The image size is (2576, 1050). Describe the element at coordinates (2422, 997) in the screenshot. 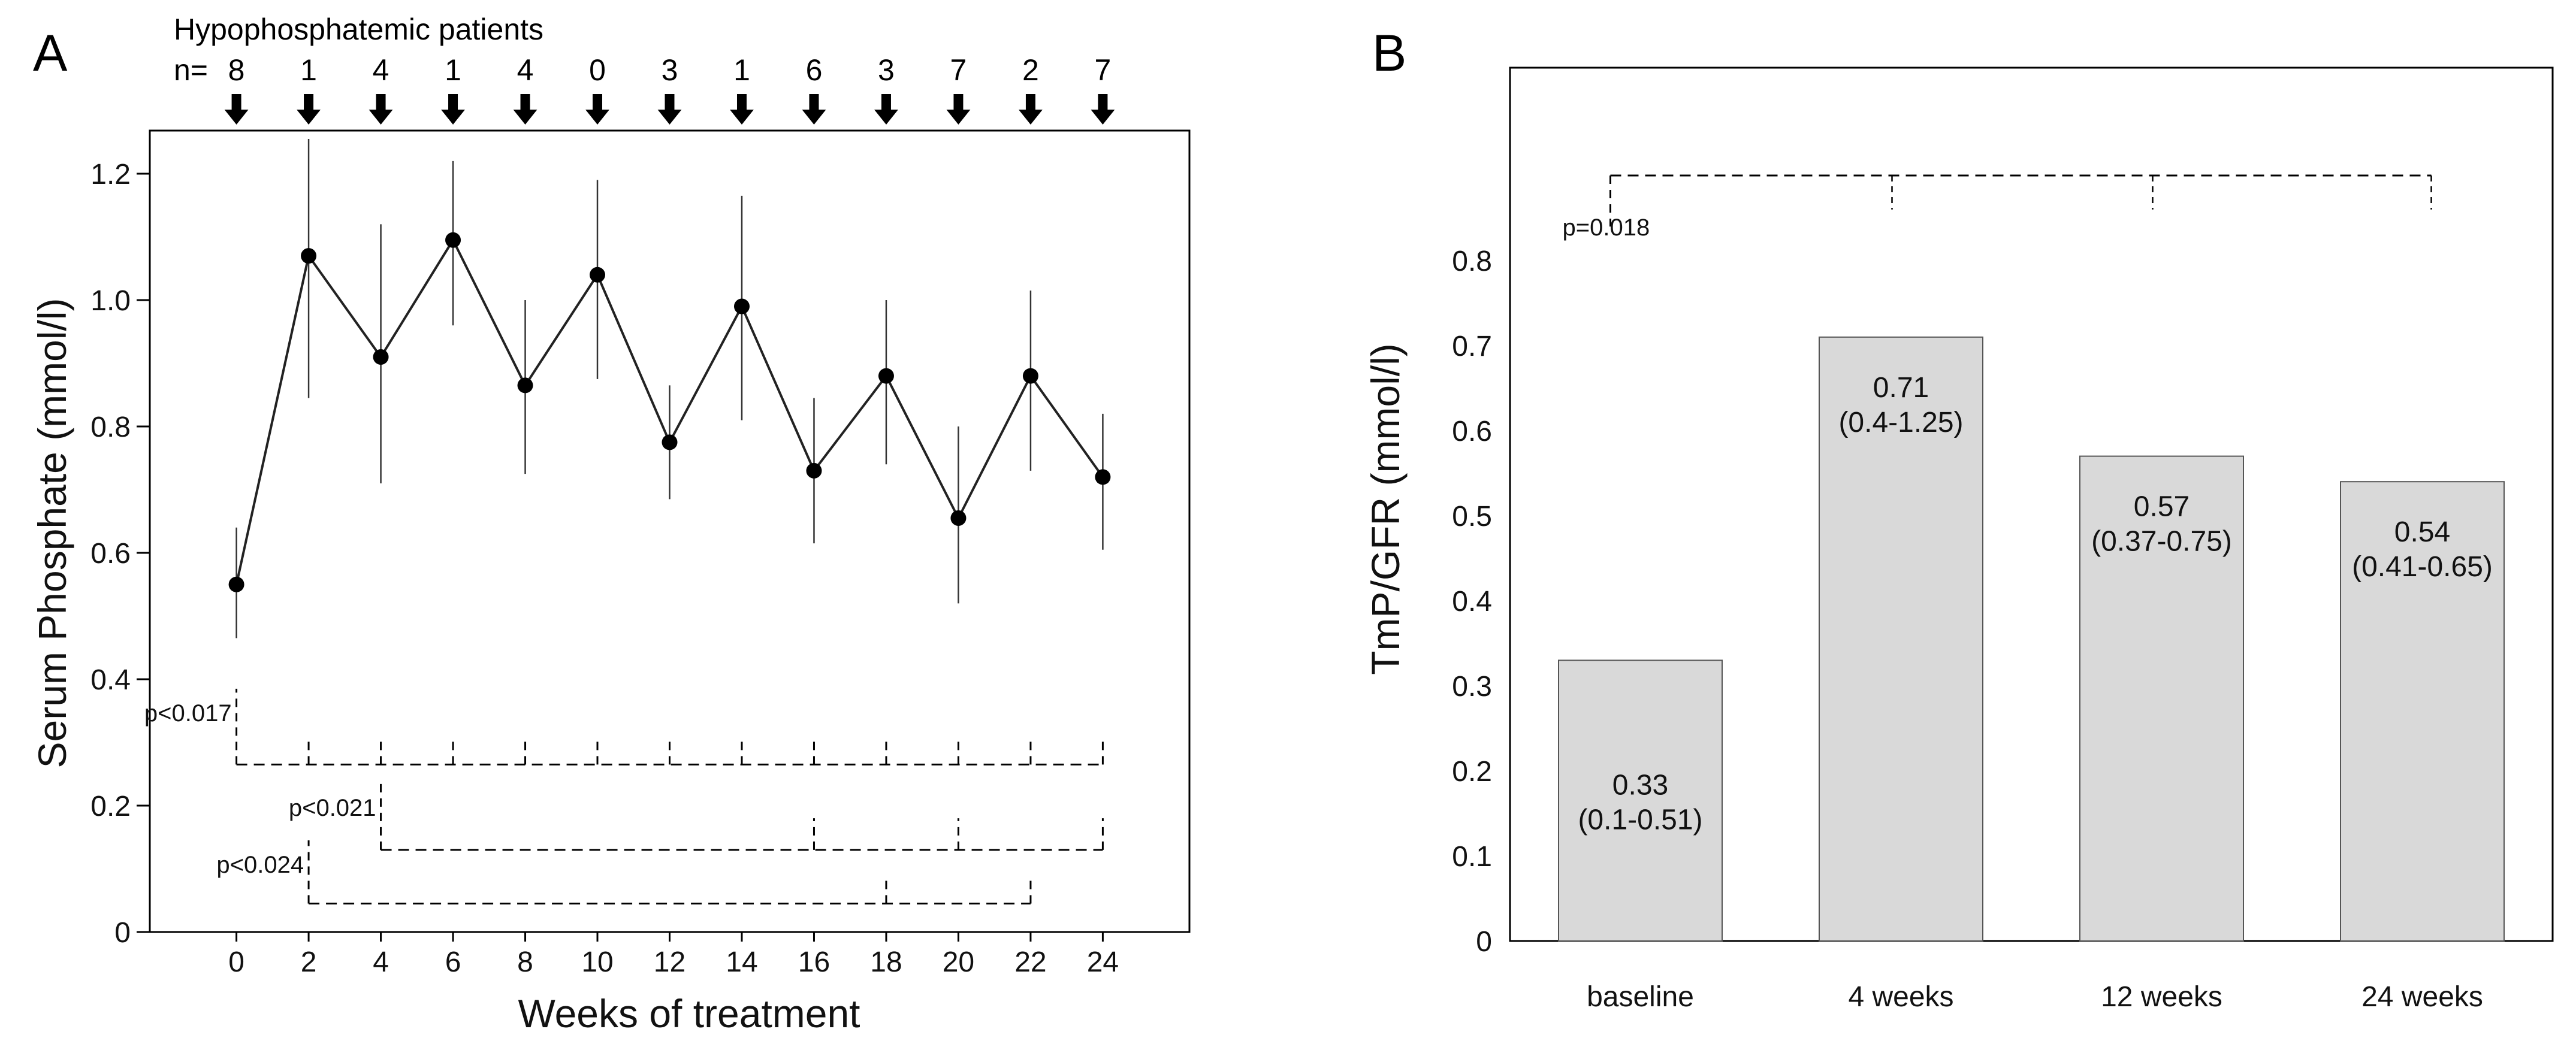

I see `category-label: 24 weeks` at that location.